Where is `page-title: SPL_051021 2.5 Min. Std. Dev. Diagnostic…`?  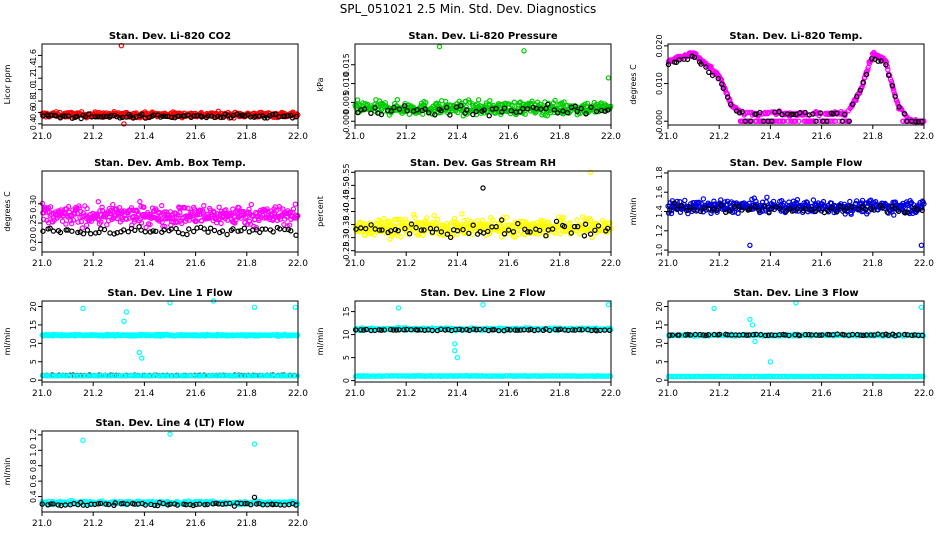
page-title: SPL_051021 2.5 Min. Std. Dev. Diagnostic… is located at coordinates (468, 9).